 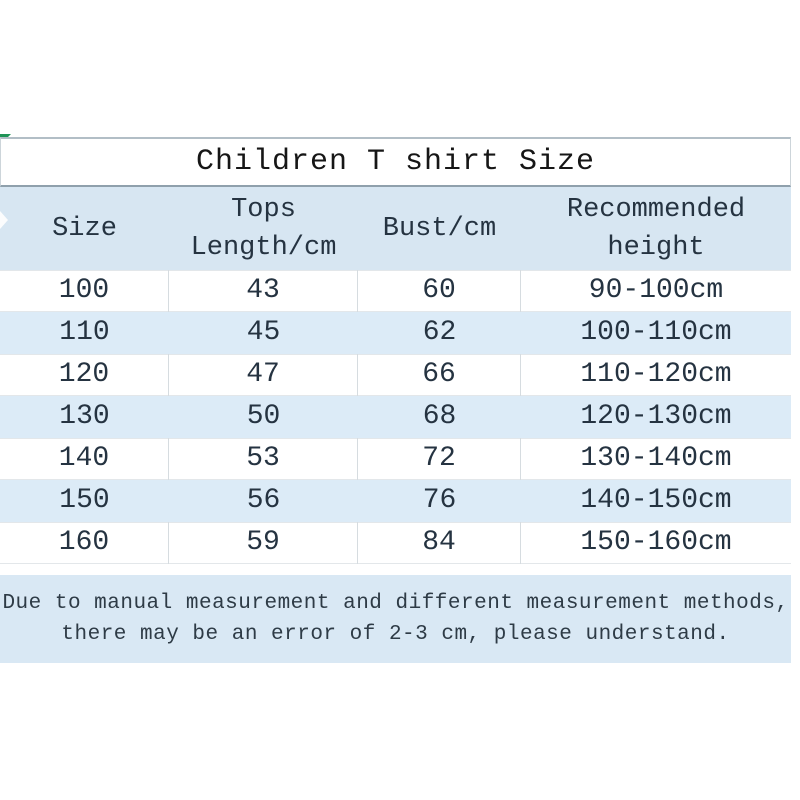 What do you see at coordinates (263, 375) in the screenshot?
I see `cell-tops-length: 47` at bounding box center [263, 375].